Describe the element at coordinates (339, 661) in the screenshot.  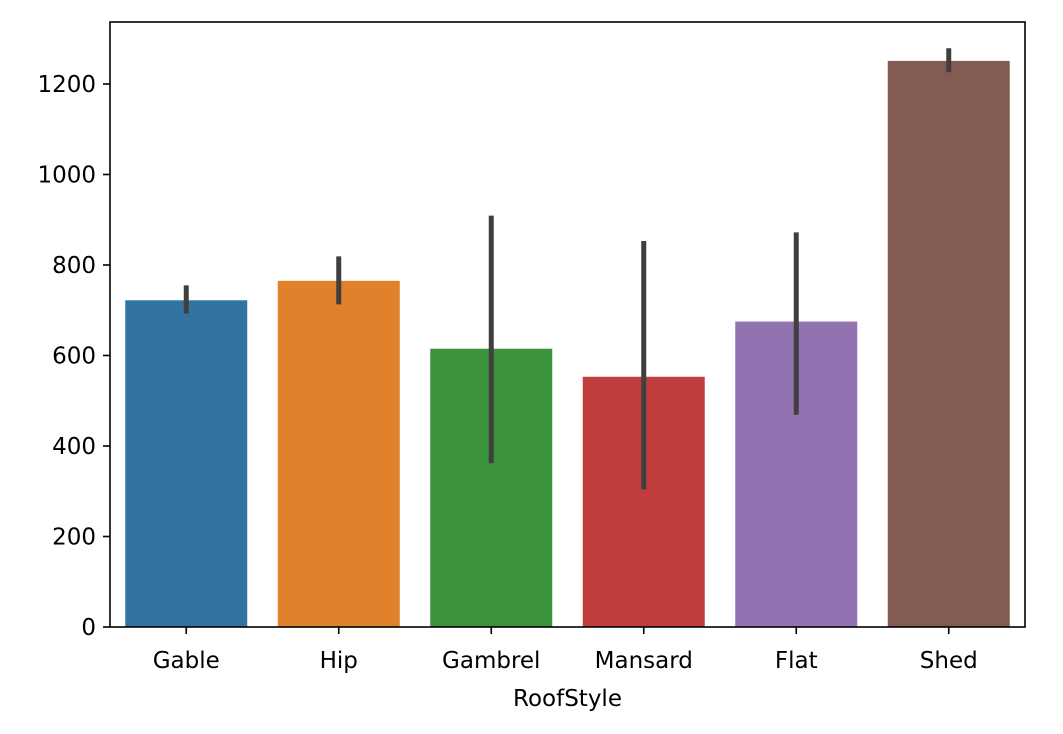
I see `x-tick-label-hip: Hip` at that location.